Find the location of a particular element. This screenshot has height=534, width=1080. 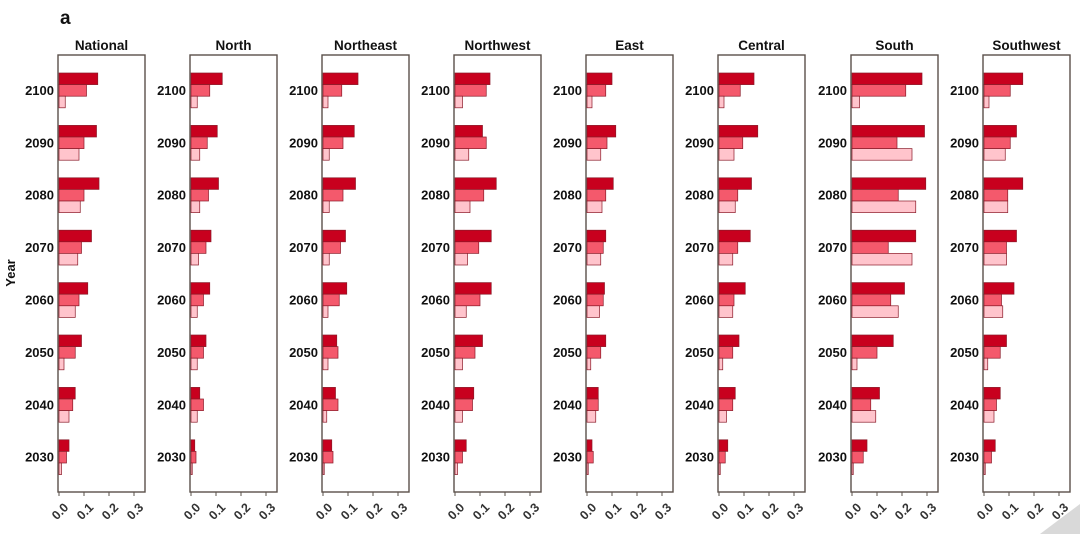

facet-title: Central is located at coordinates (761, 45).